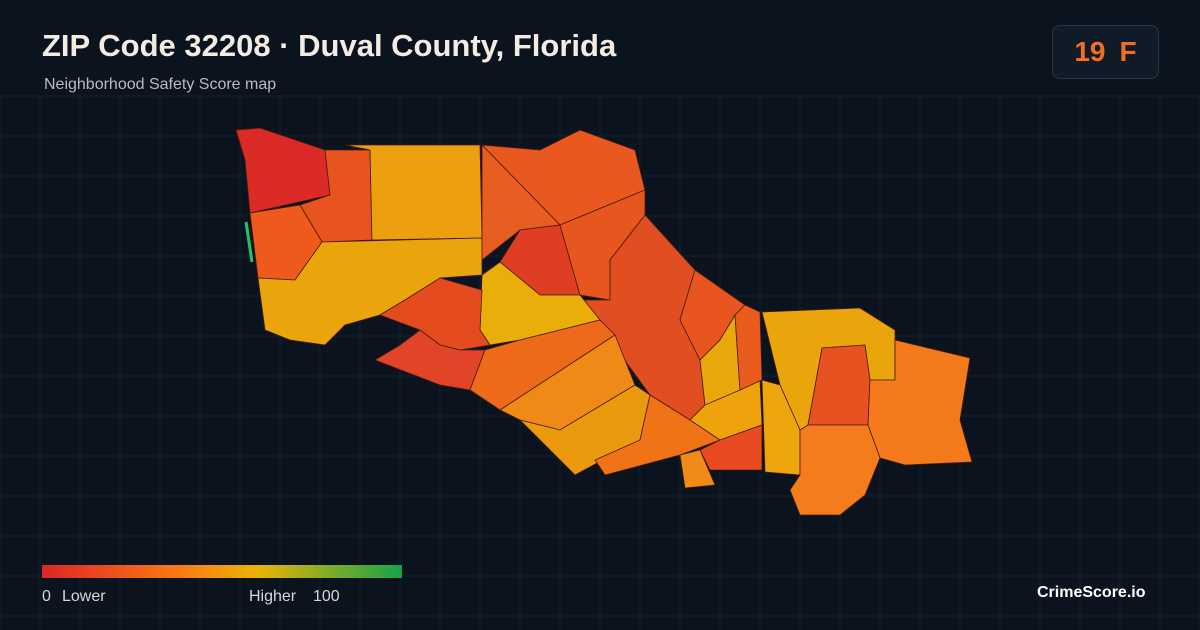  What do you see at coordinates (84, 596) in the screenshot?
I see `legend-min-label: Lower` at bounding box center [84, 596].